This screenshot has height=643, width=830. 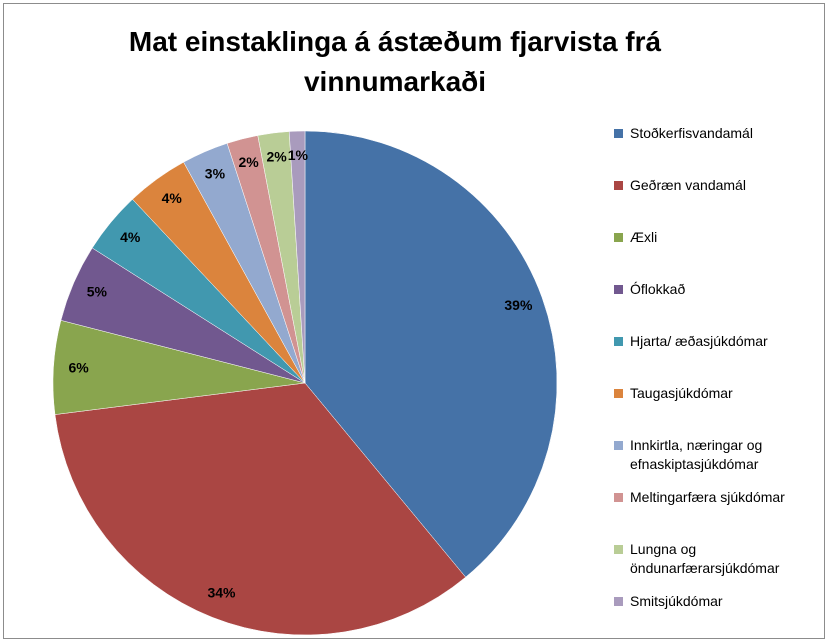 What do you see at coordinates (215, 174) in the screenshot?
I see `data-label: 3%` at bounding box center [215, 174].